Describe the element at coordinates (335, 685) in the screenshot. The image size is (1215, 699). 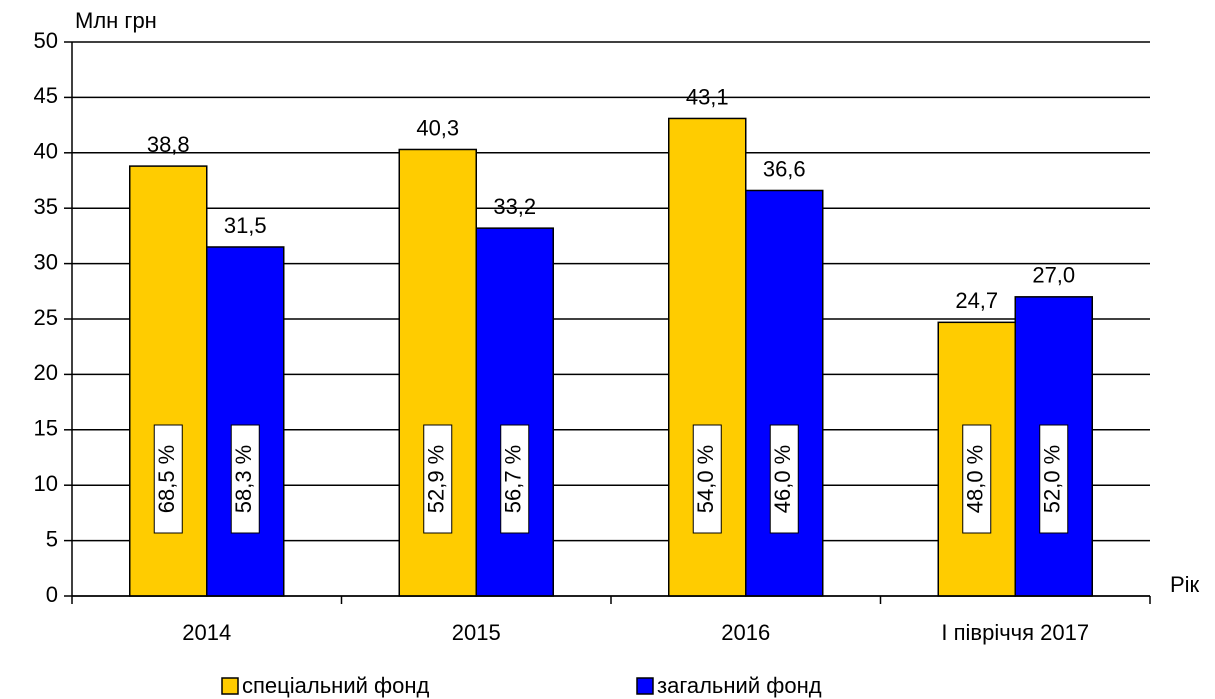
I see `legend-label: спеціальний фонд` at that location.